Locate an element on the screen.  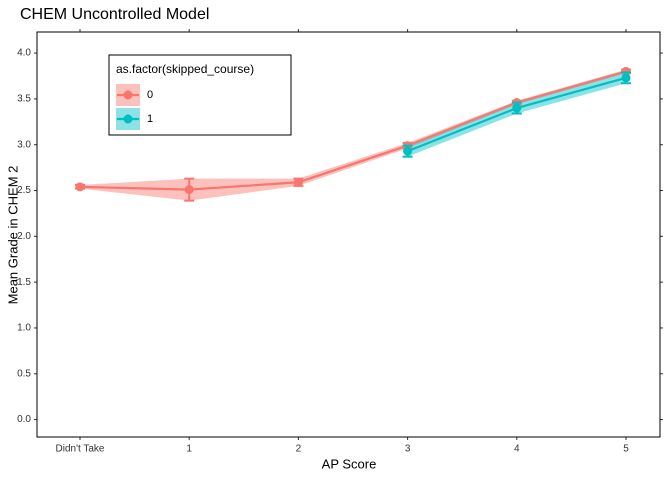
legend-title: as.factor(skipped_course) is located at coordinates (185, 69).